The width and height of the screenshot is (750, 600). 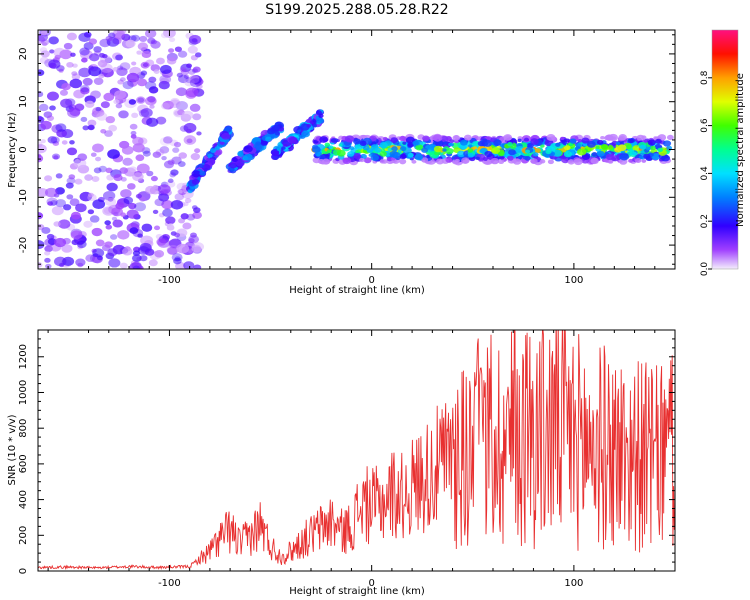 I want to click on y-tick-label: 200, so click(x=23, y=535).